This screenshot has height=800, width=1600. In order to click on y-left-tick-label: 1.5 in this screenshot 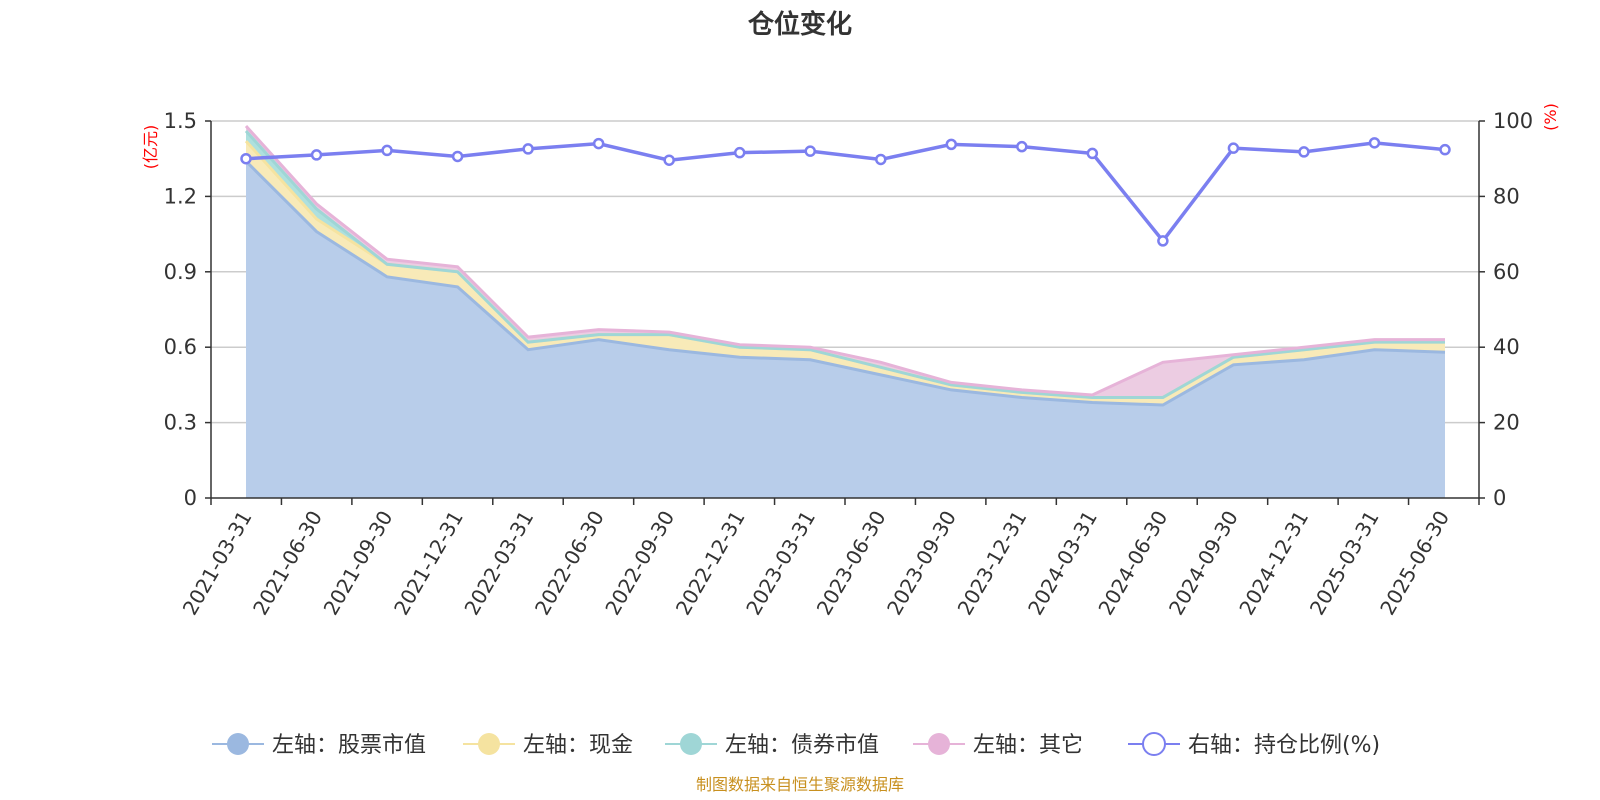, I will do `click(180, 121)`.